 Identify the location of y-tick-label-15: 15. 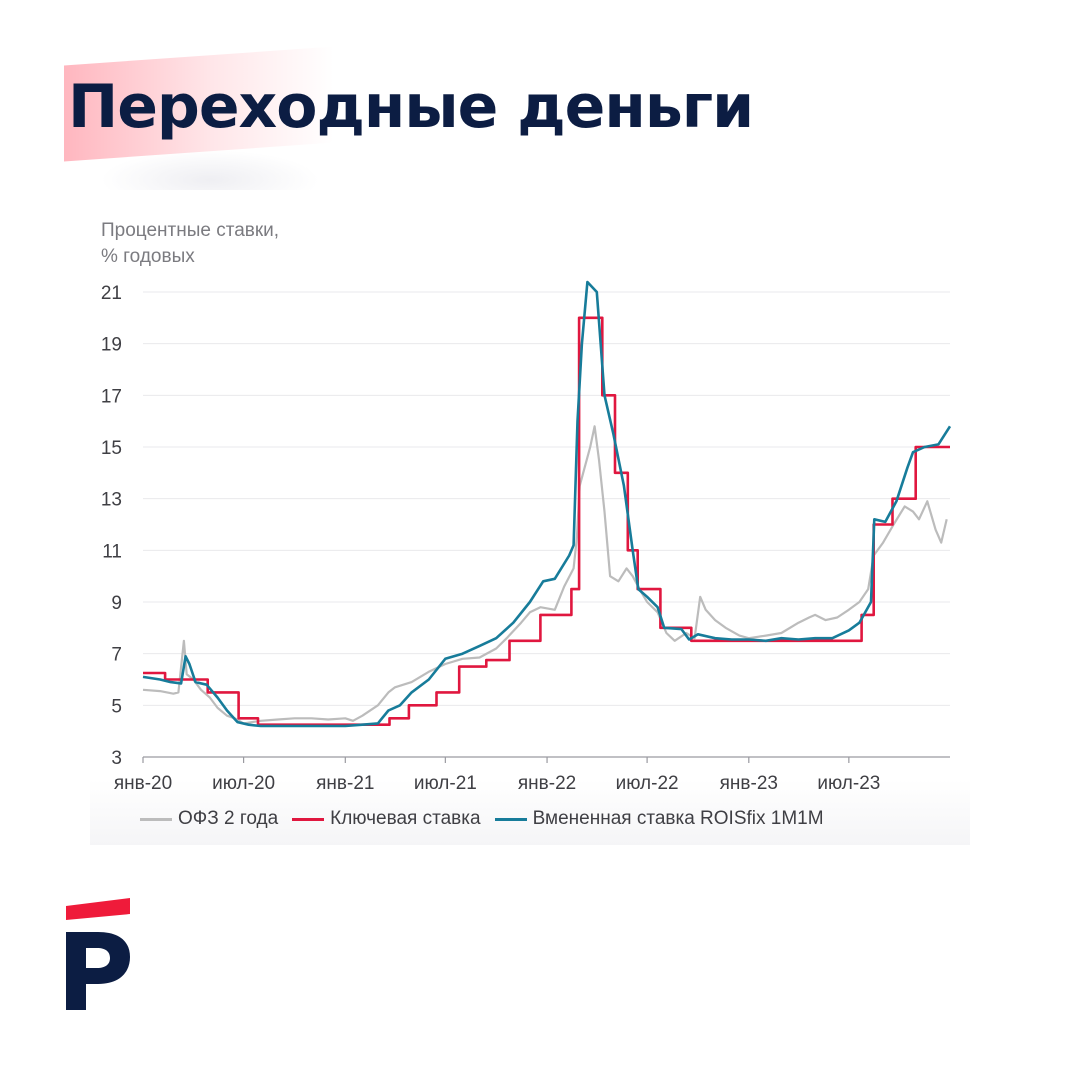
(111, 448).